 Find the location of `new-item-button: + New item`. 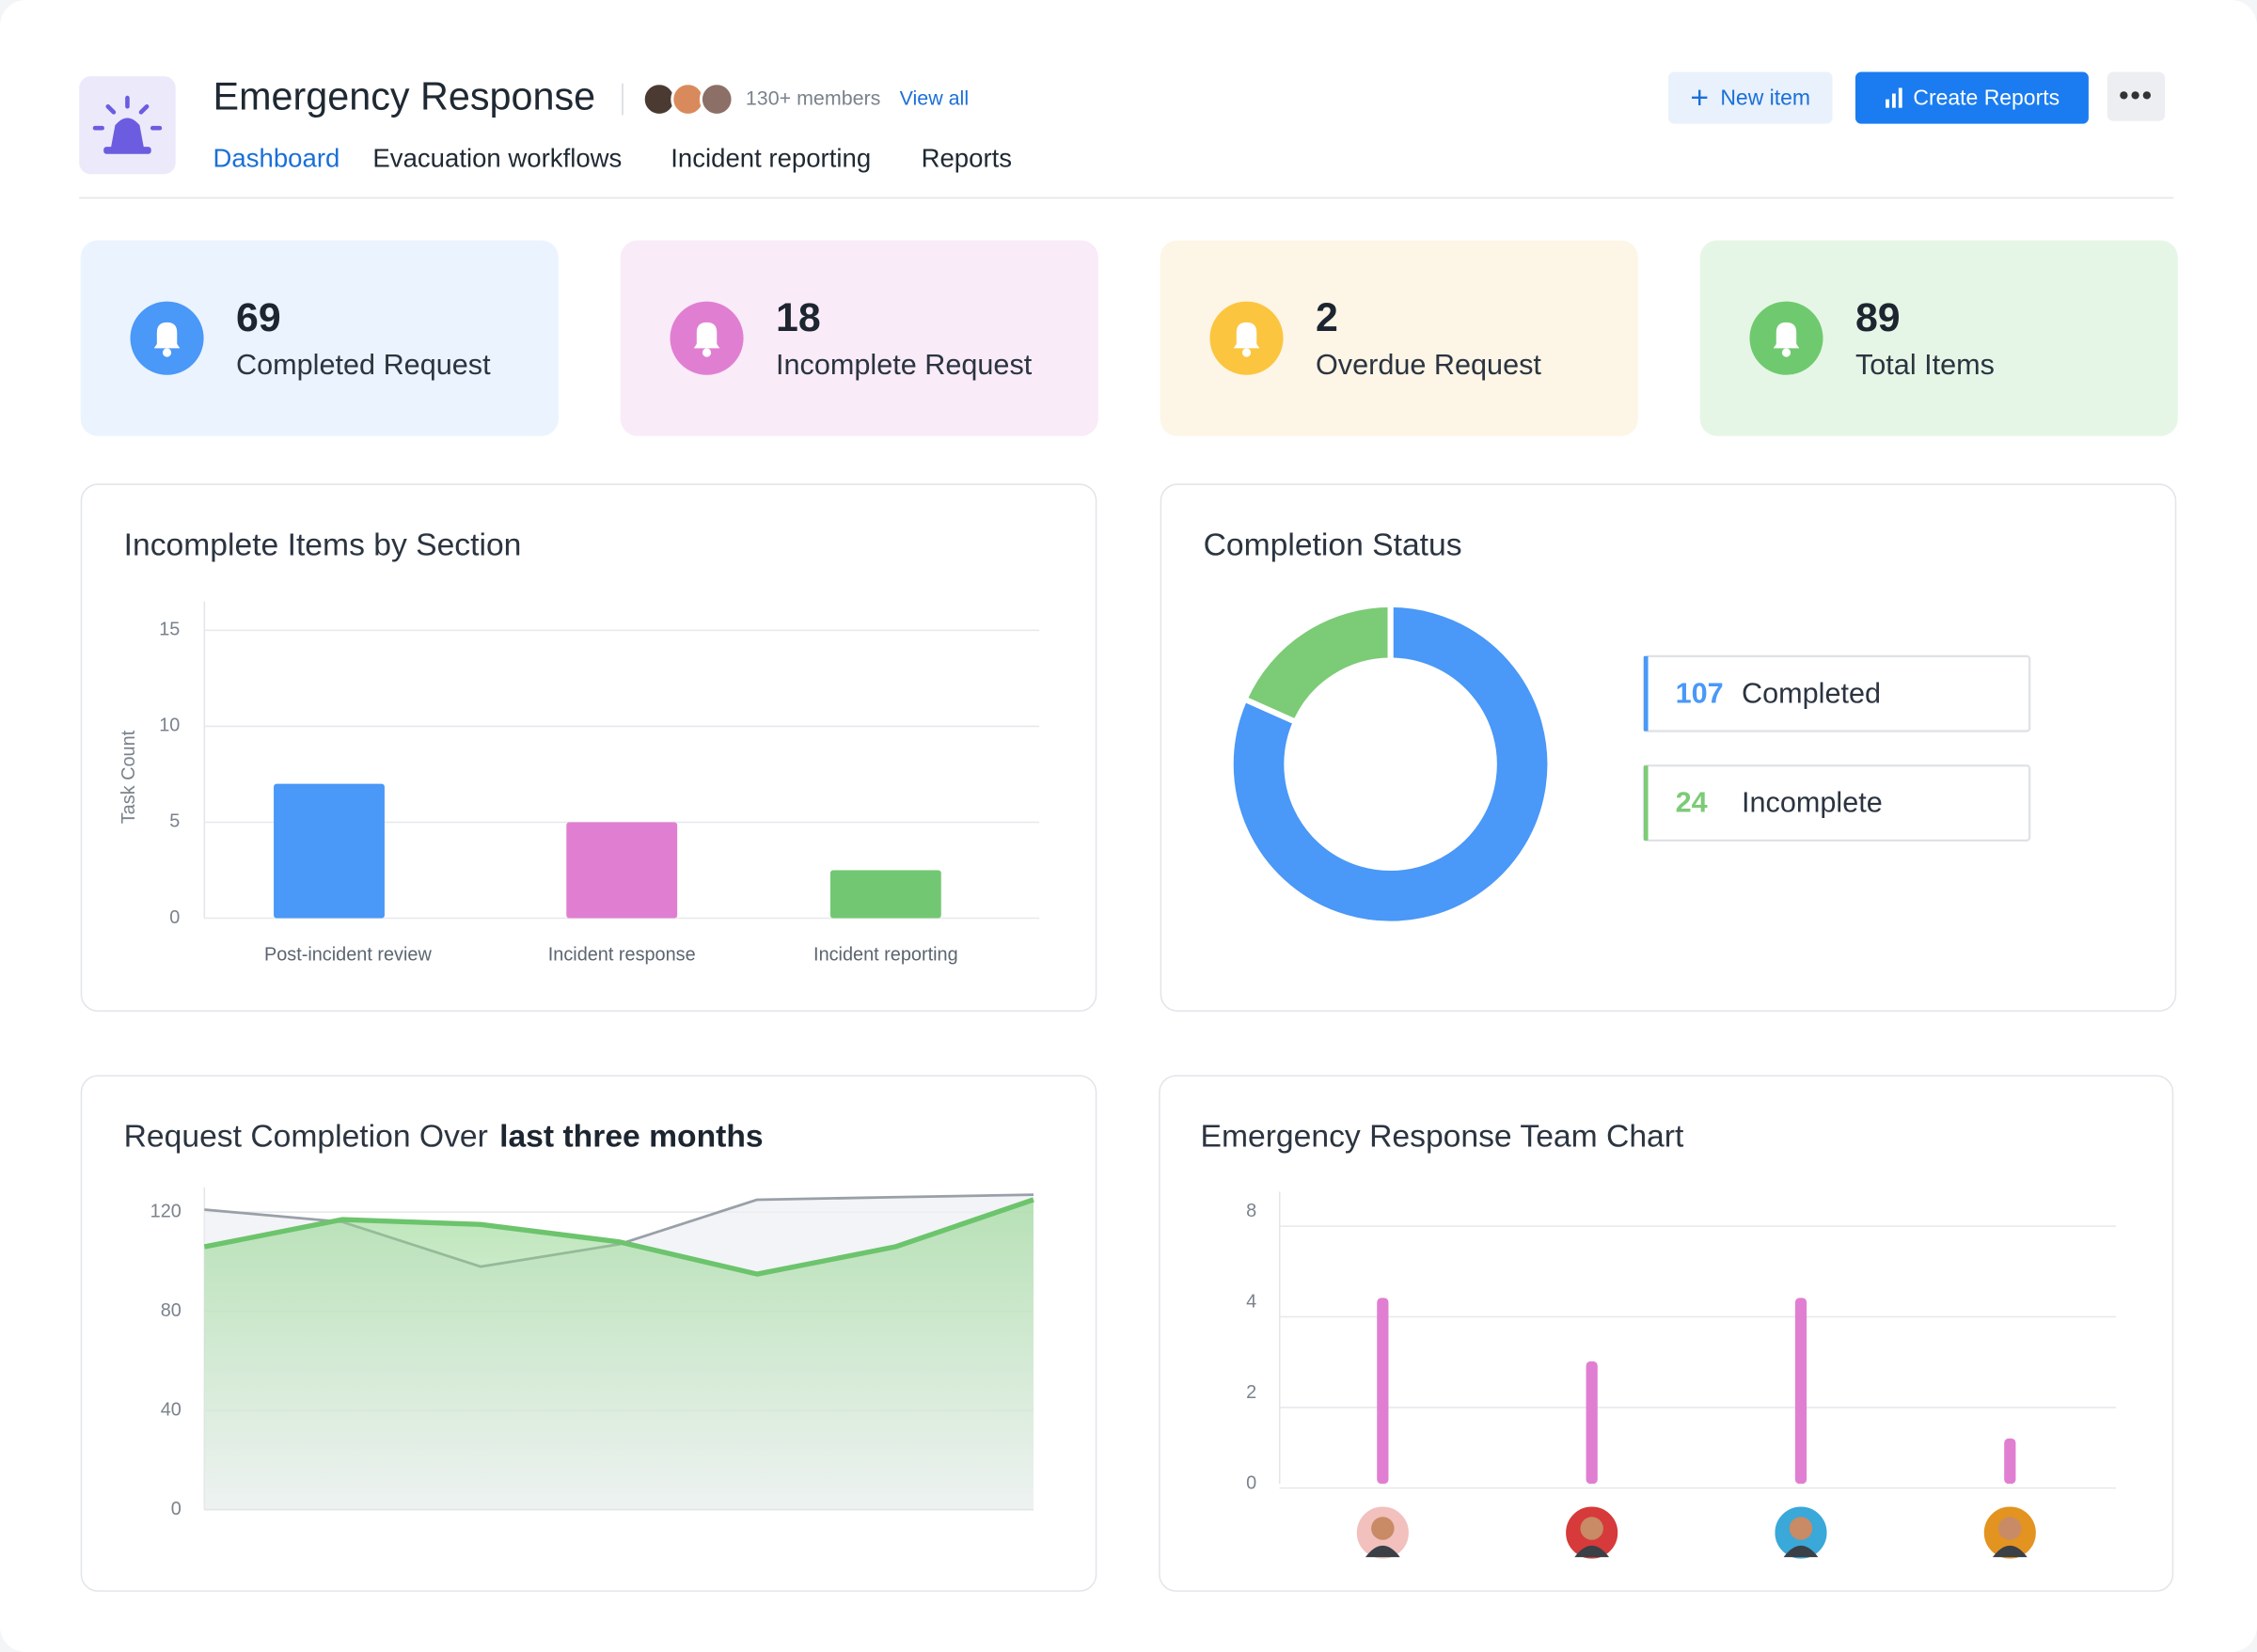

new-item-button: + New item is located at coordinates (1750, 98).